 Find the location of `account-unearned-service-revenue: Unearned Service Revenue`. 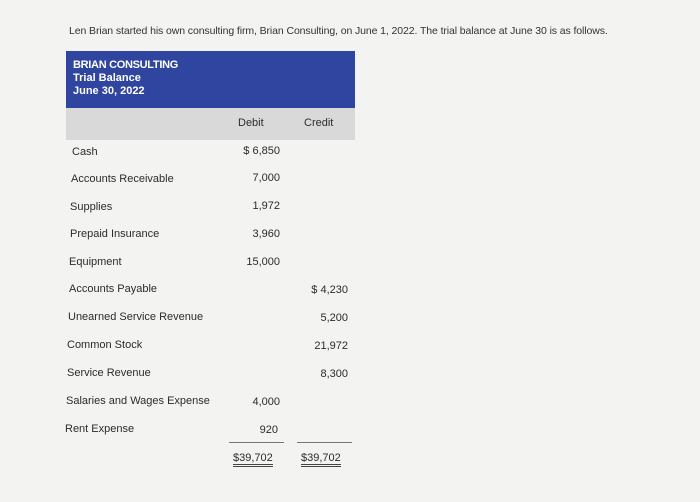

account-unearned-service-revenue: Unearned Service Revenue is located at coordinates (136, 317).